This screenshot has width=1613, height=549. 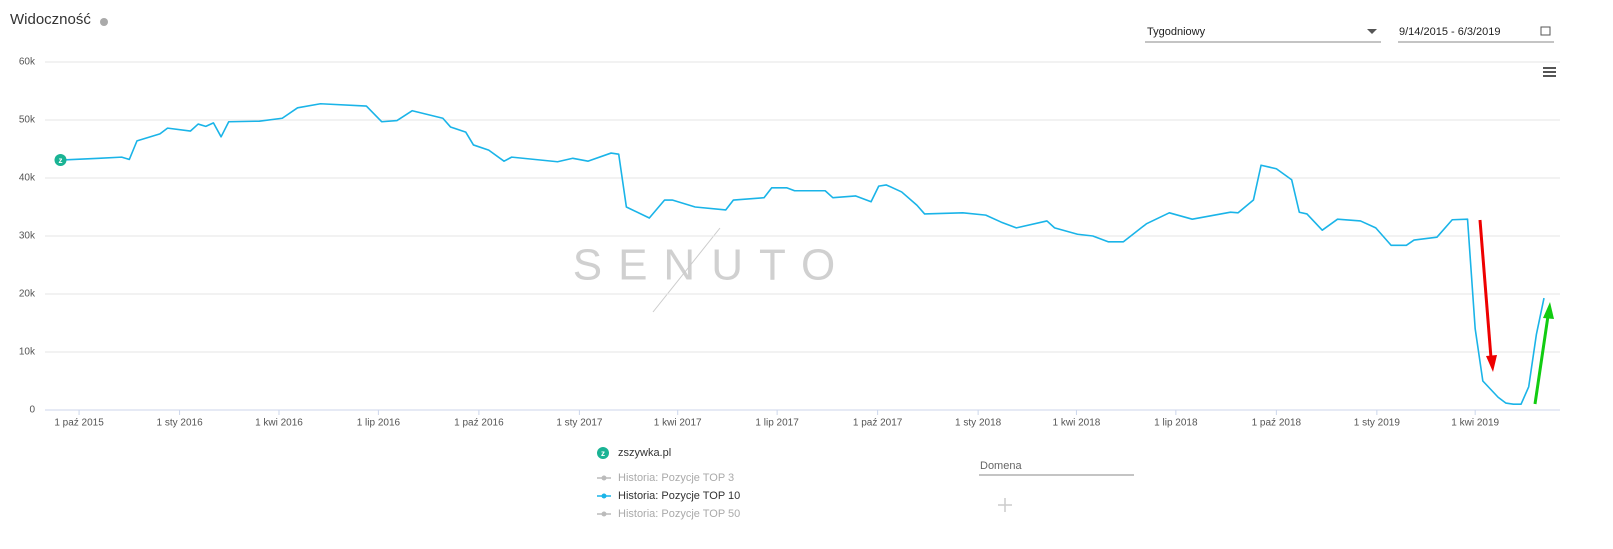 What do you see at coordinates (1450, 32) in the screenshot?
I see `date-range: 9/14/2015 - 6/3/2019` at bounding box center [1450, 32].